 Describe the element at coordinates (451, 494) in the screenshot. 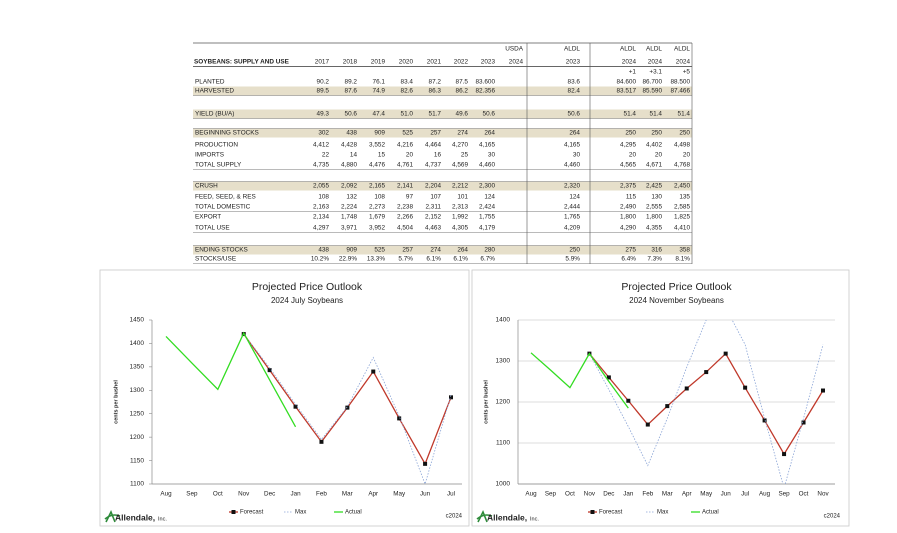

I see `x-tick-label: Jul` at that location.